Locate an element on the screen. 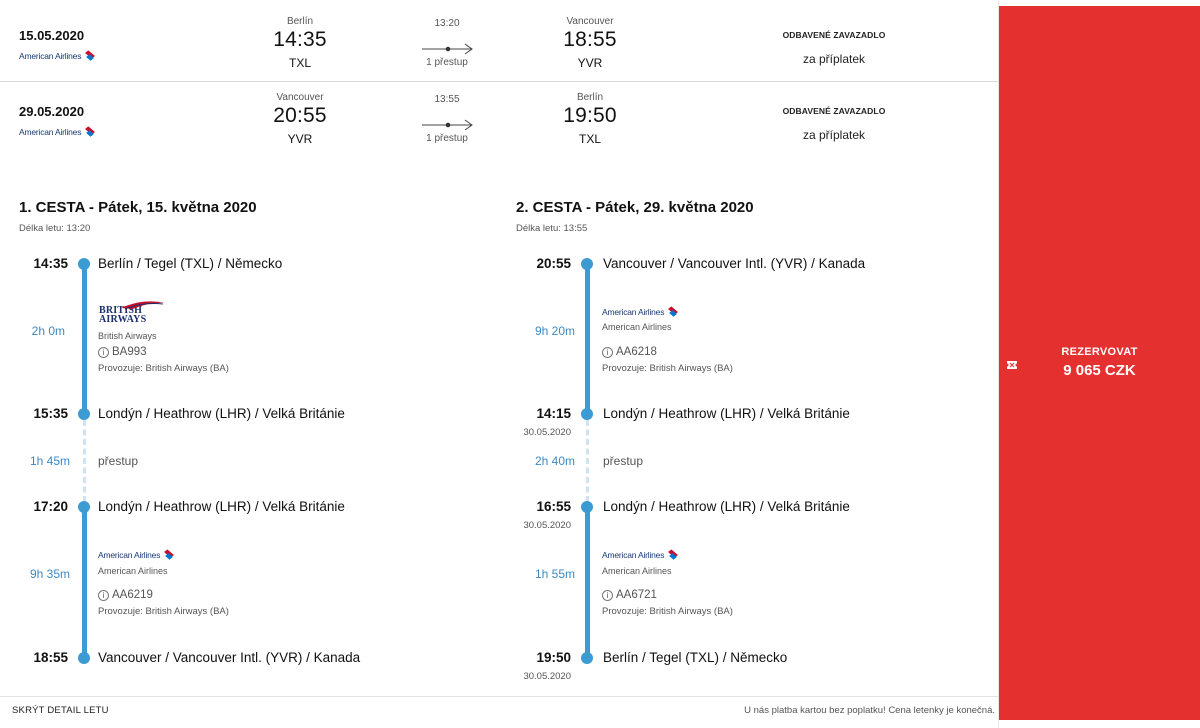 The image size is (1200, 728). departure-code: YVR is located at coordinates (300, 139).